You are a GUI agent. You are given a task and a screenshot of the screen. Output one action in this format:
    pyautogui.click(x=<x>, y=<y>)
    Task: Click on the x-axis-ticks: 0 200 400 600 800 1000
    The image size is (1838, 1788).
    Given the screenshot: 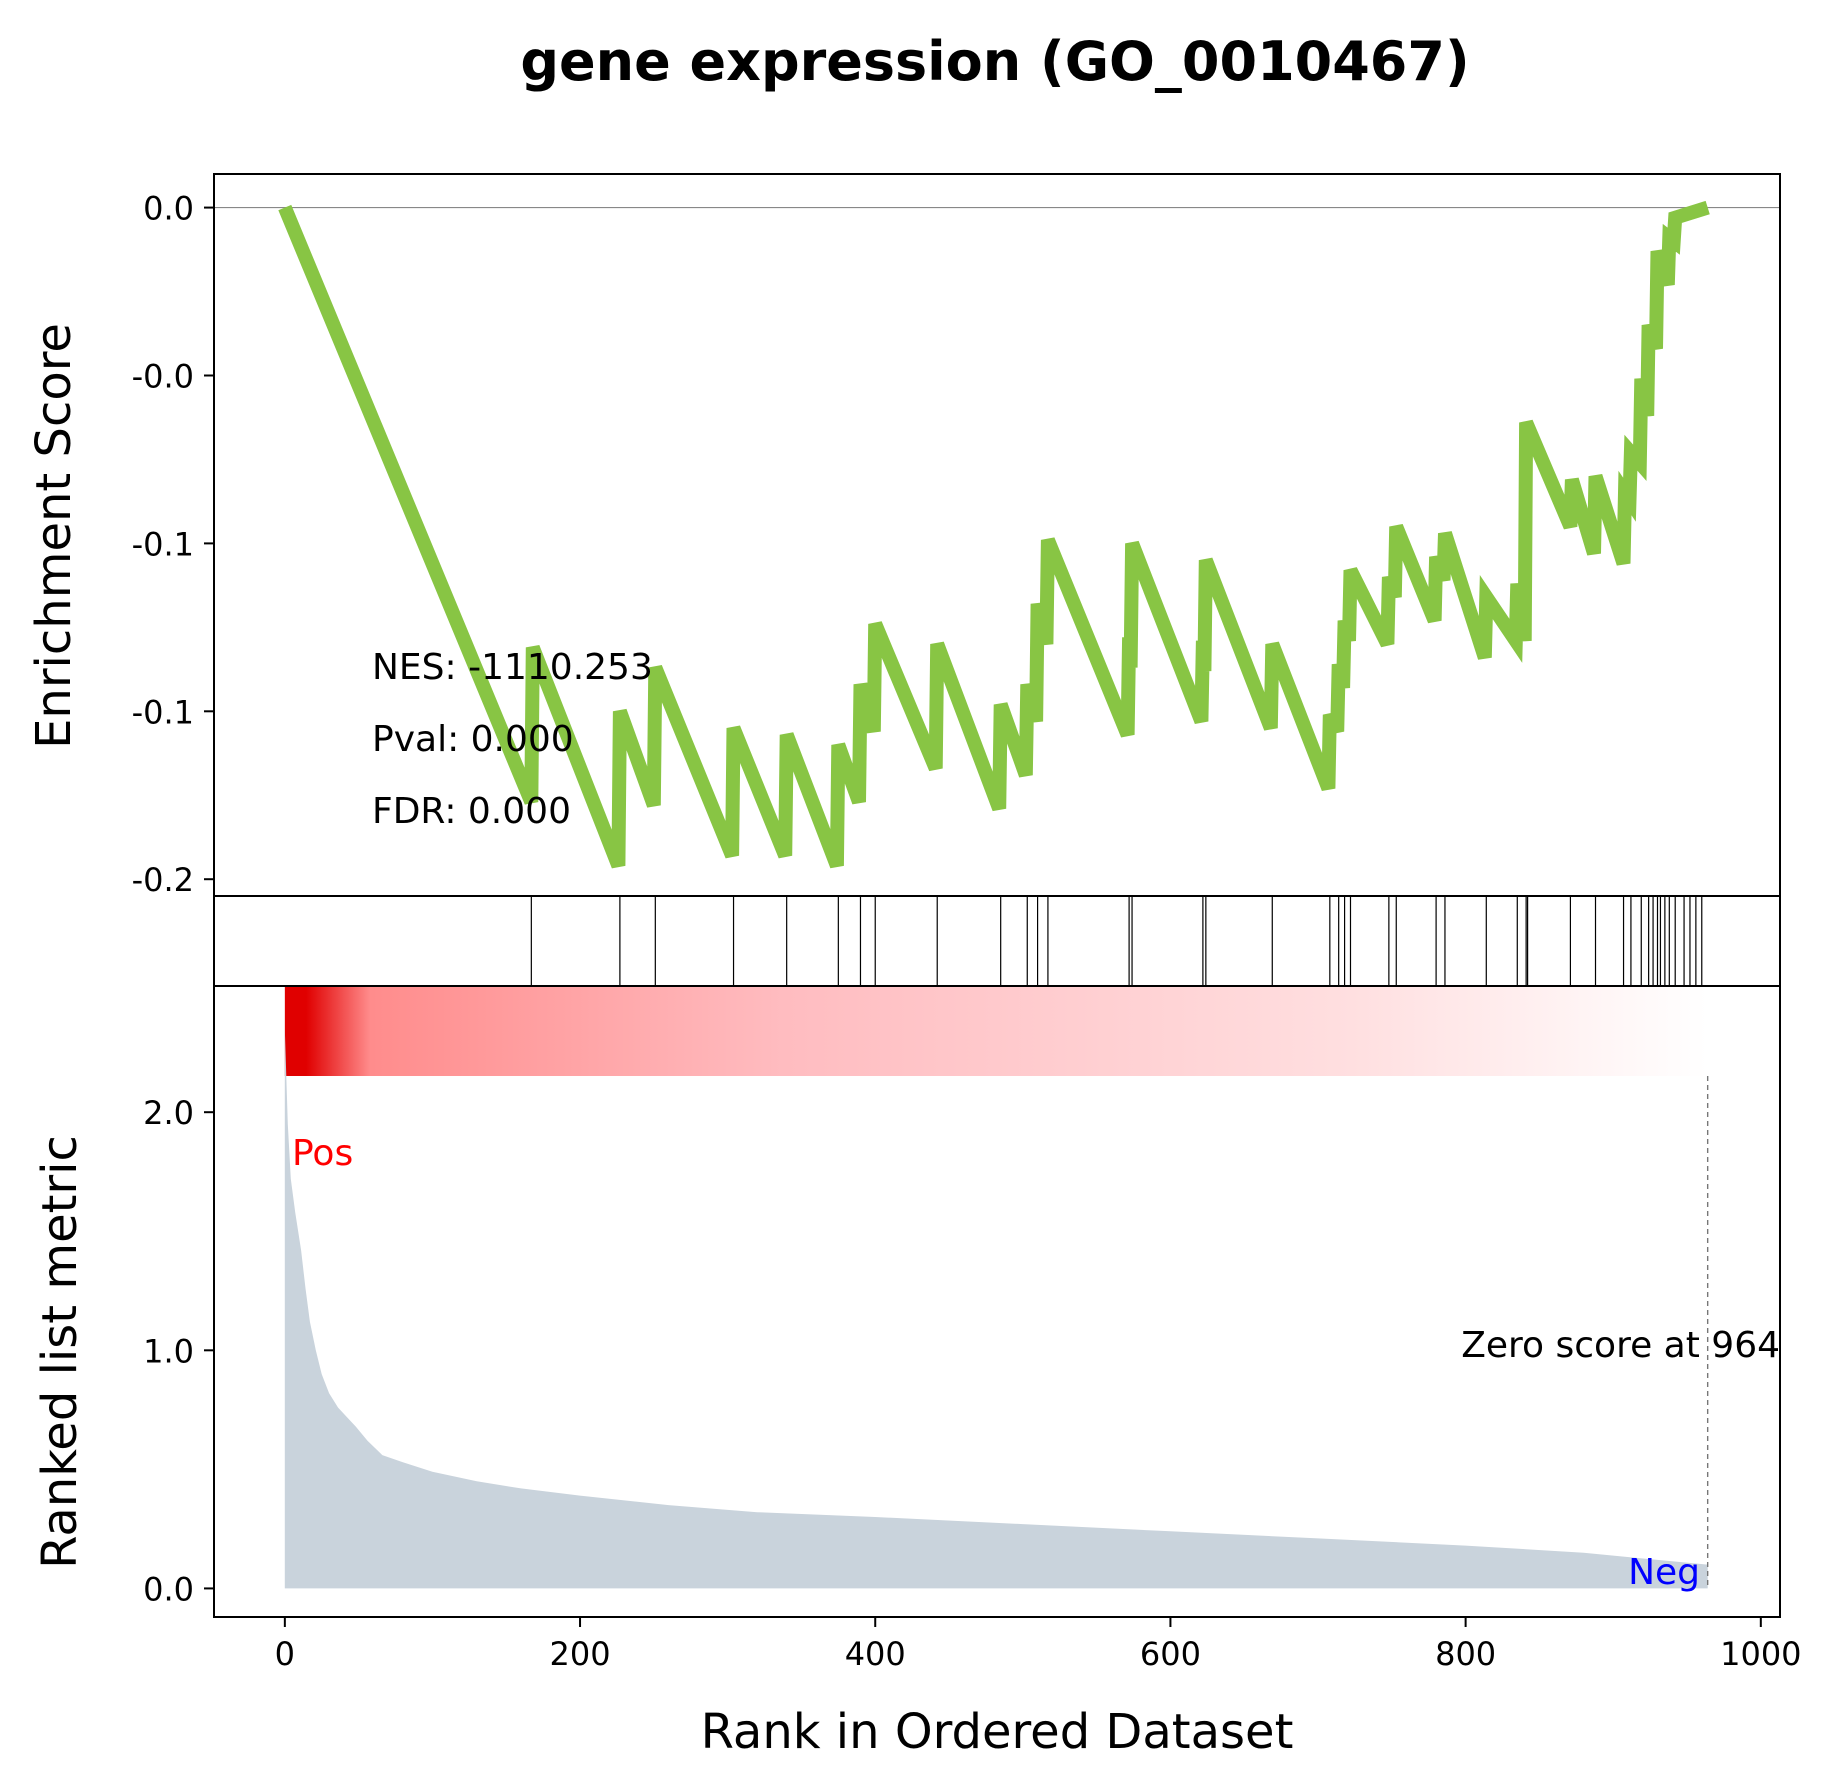 What is the action you would take?
    pyautogui.click(x=1038, y=1645)
    